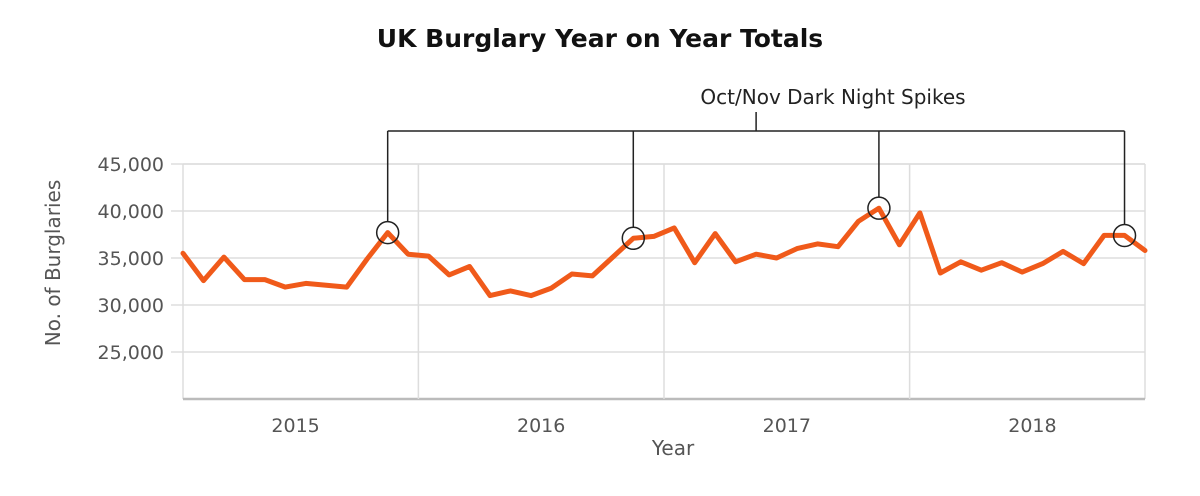 The height and width of the screenshot is (496, 1200). What do you see at coordinates (832, 97) in the screenshot?
I see `annotation-label: Oct/Nov Dark Night Spikes` at bounding box center [832, 97].